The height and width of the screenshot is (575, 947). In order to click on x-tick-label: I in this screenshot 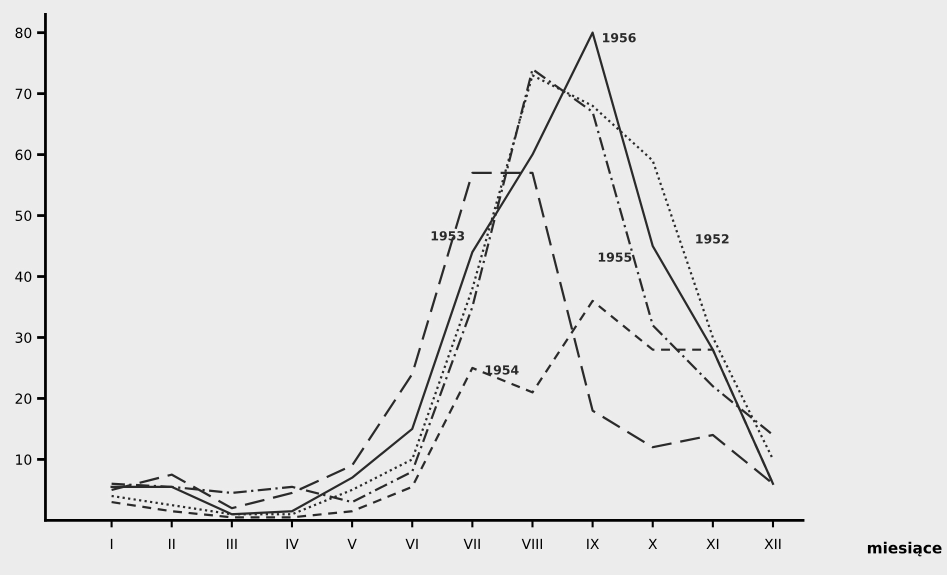, I will do `click(111, 543)`.